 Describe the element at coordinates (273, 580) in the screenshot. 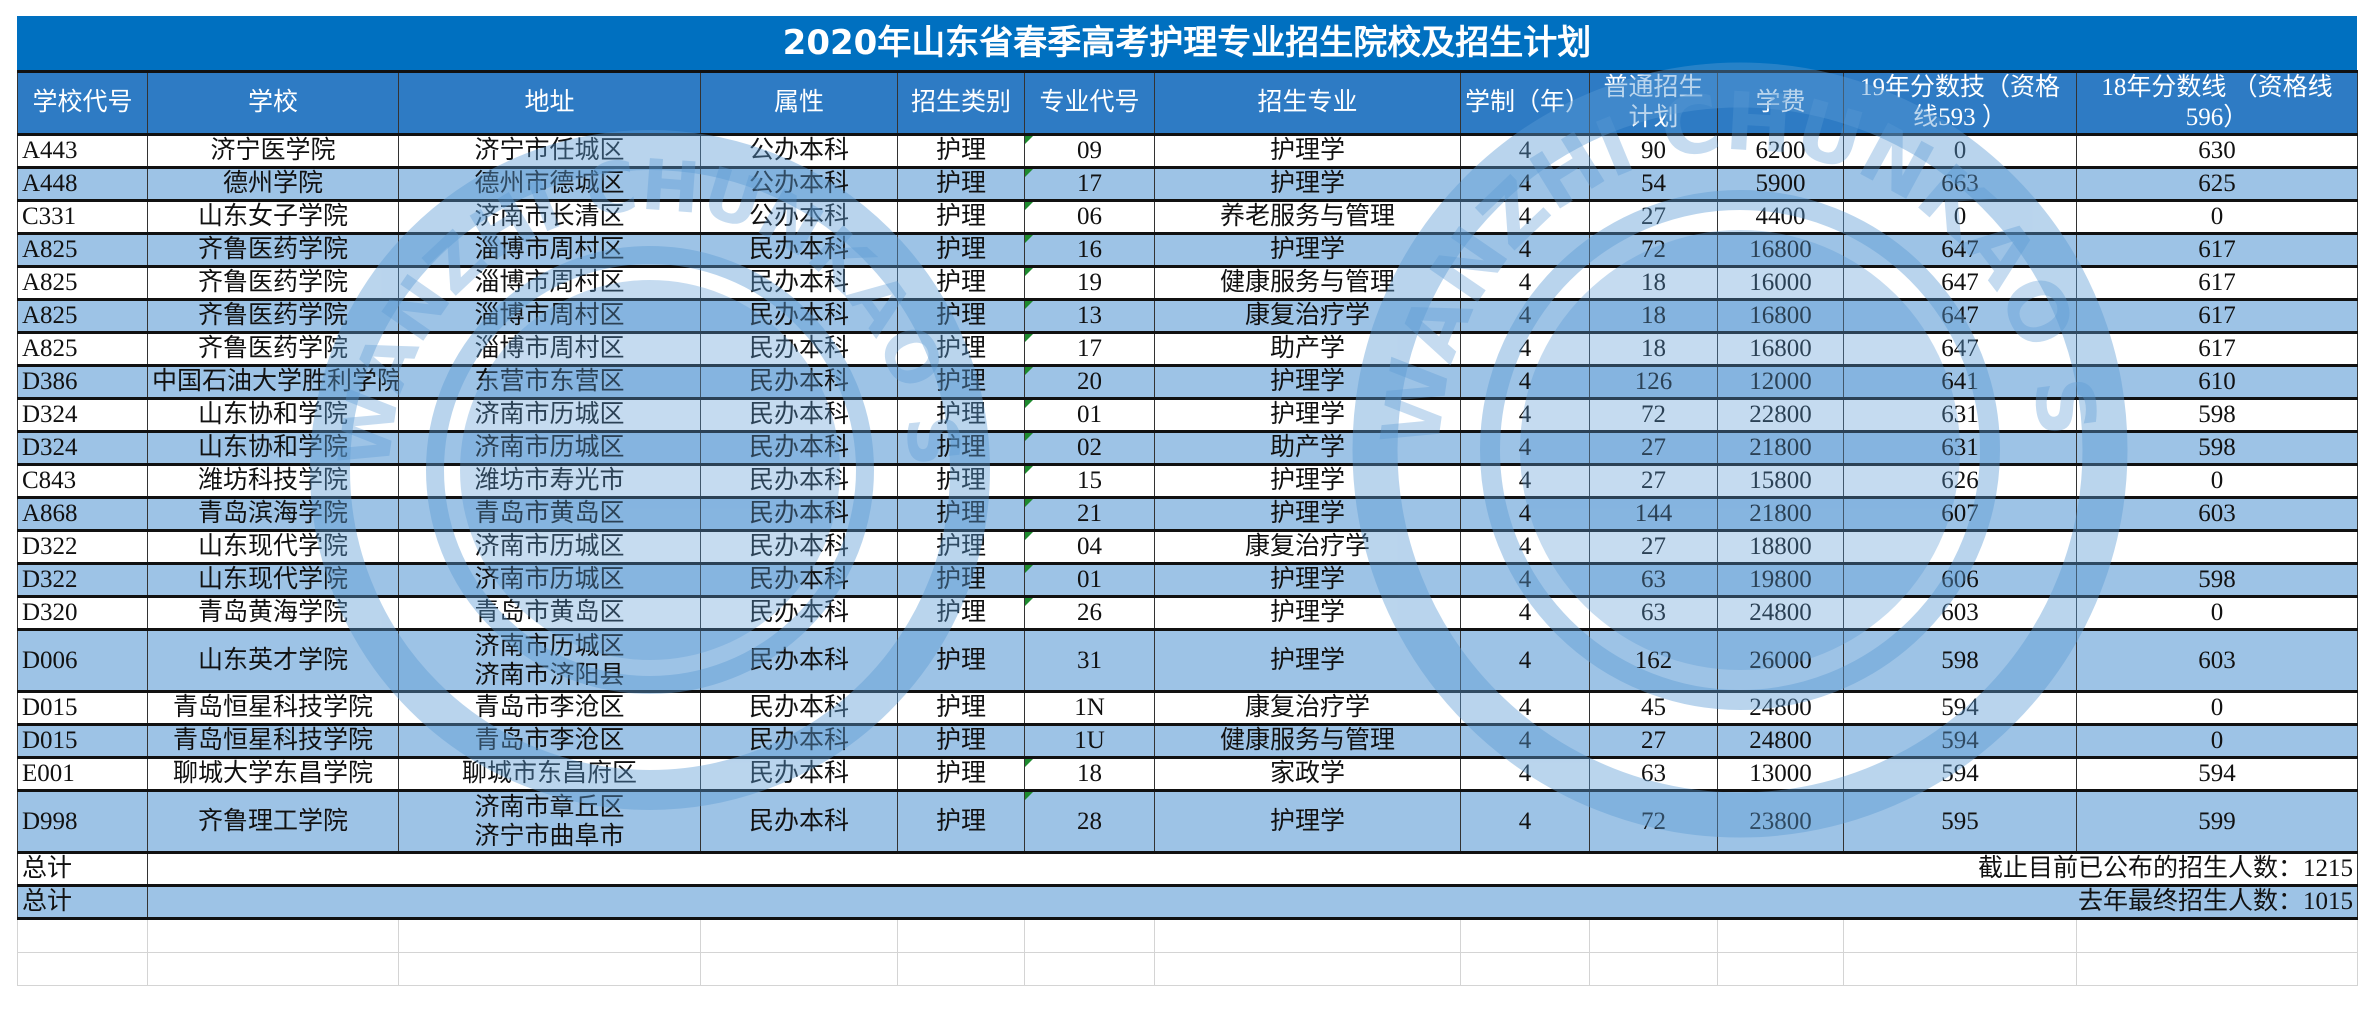

I see `cell-school: 山东现代学院` at that location.